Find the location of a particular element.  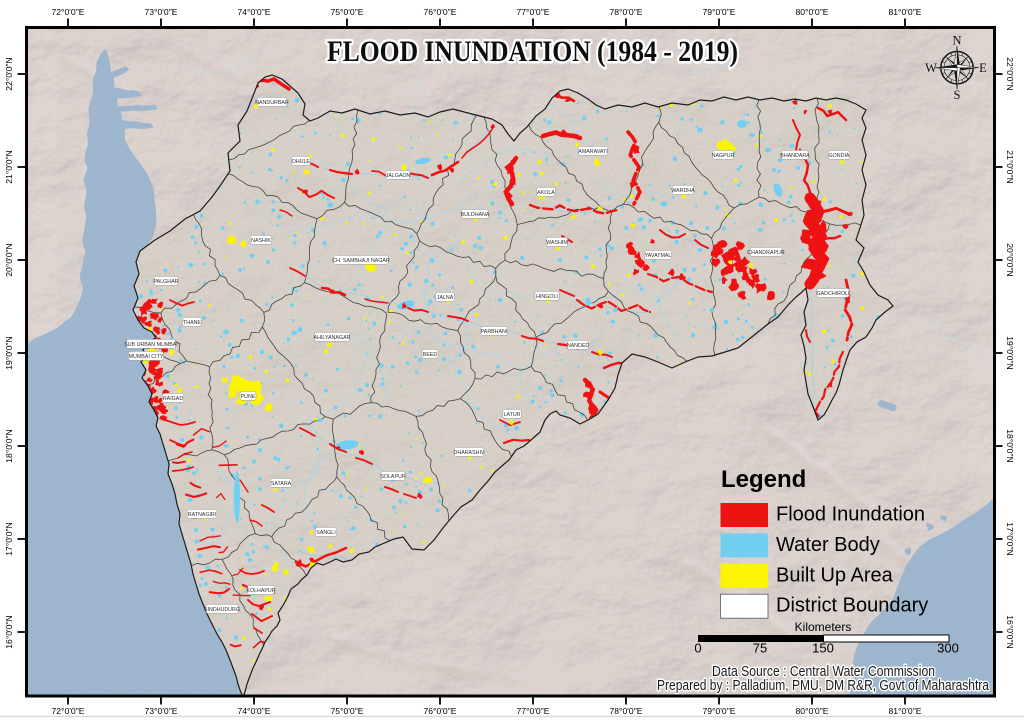

svg-text: 75 is located at coordinates (760, 648).